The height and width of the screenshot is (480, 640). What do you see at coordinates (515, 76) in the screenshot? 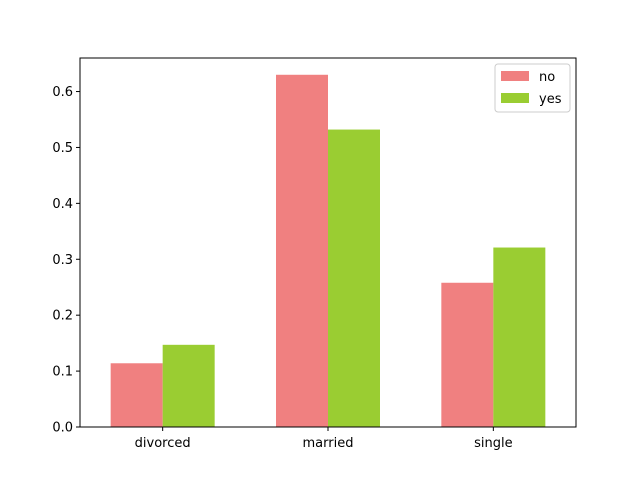
I see `legend-swatch-no` at bounding box center [515, 76].